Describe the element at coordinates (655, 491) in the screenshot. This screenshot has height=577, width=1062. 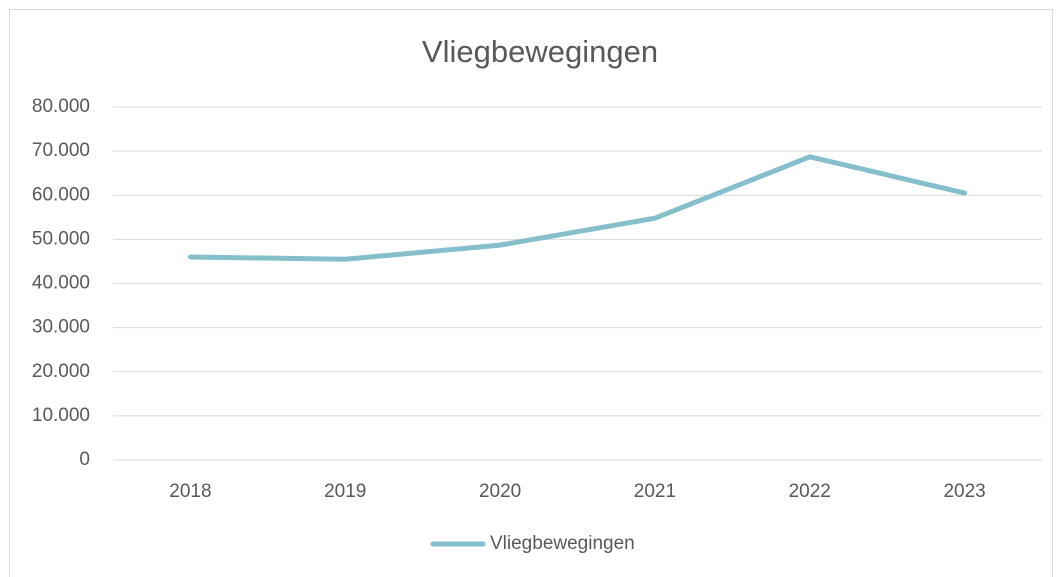
I see `x-tick-label: 2021` at that location.